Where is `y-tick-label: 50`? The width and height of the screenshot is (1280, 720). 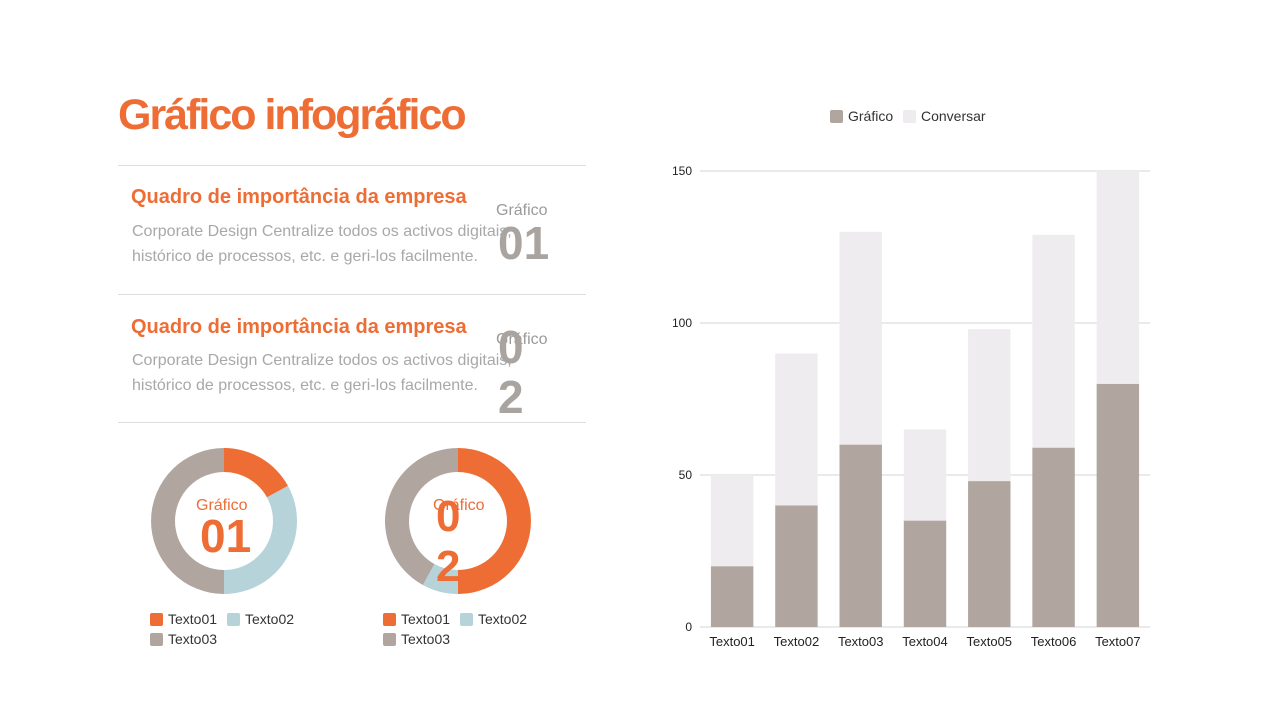 y-tick-label: 50 is located at coordinates (686, 475).